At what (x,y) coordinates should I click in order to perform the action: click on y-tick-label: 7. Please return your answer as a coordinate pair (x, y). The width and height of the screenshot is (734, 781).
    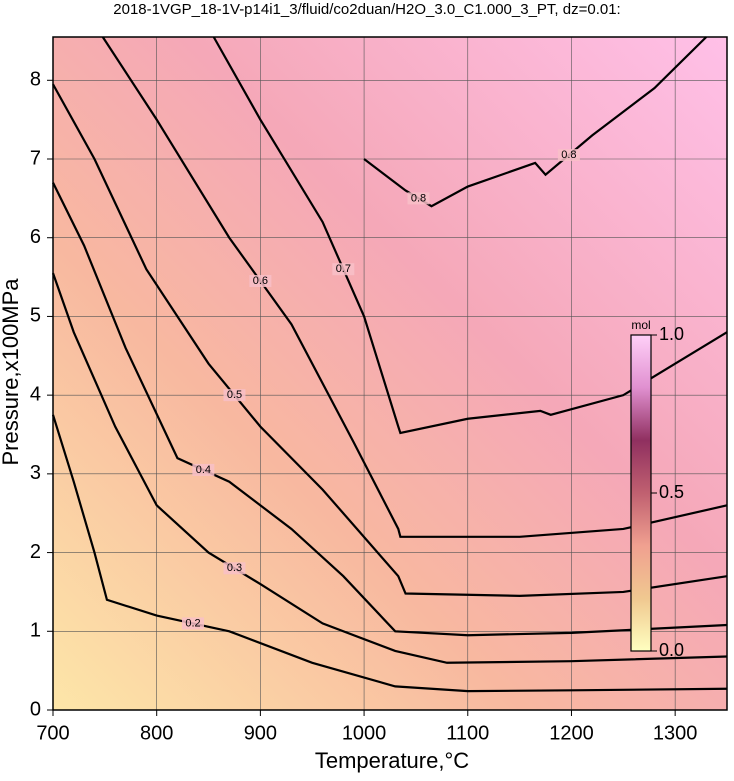
    Looking at the image, I should click on (35, 158).